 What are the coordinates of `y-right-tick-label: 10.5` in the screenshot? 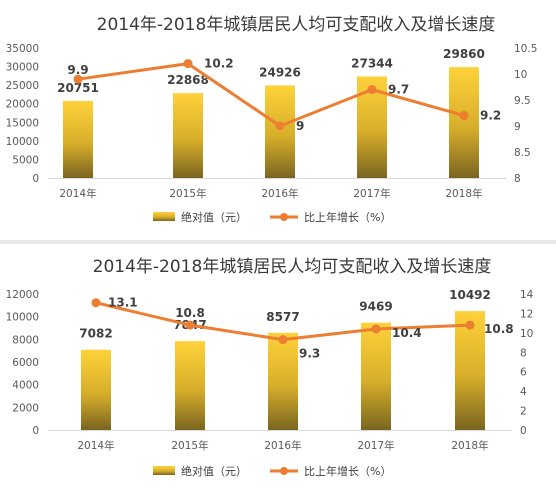 It's located at (525, 49).